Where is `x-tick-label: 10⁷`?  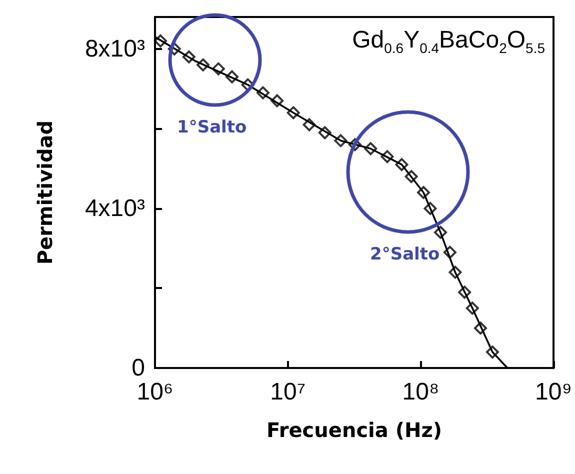
x-tick-label: 10⁷ is located at coordinates (288, 392).